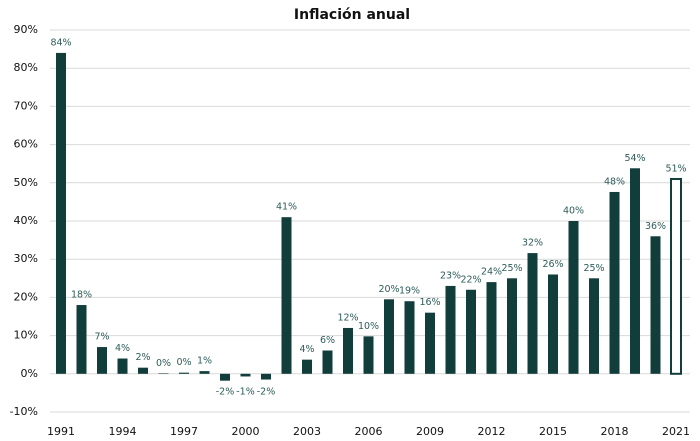 This screenshot has width=700, height=441. I want to click on y-tick-label: -10%, so click(24, 411).